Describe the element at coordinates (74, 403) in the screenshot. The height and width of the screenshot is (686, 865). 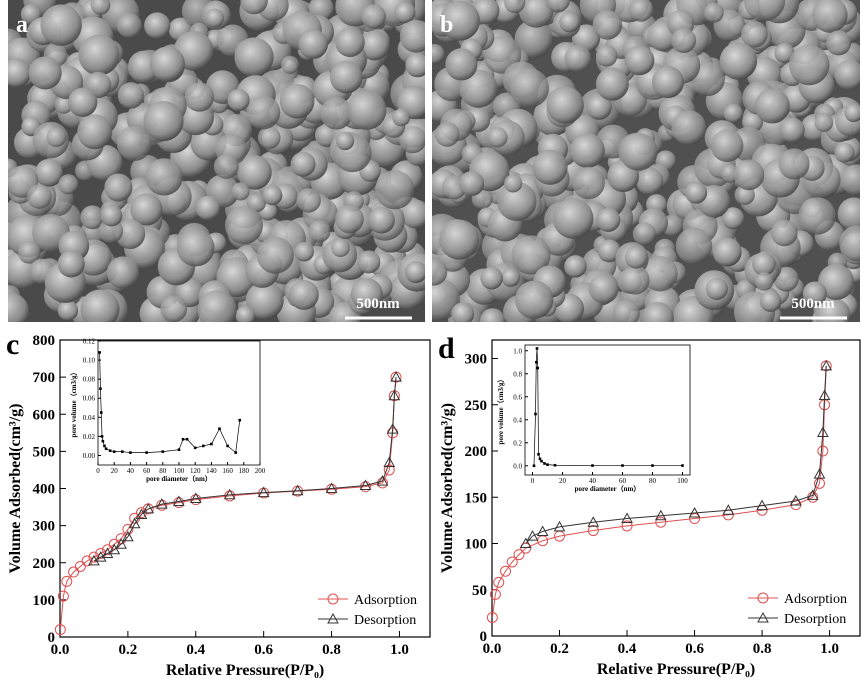
I see `y-axis-label: pore volume（cm3/g）` at that location.